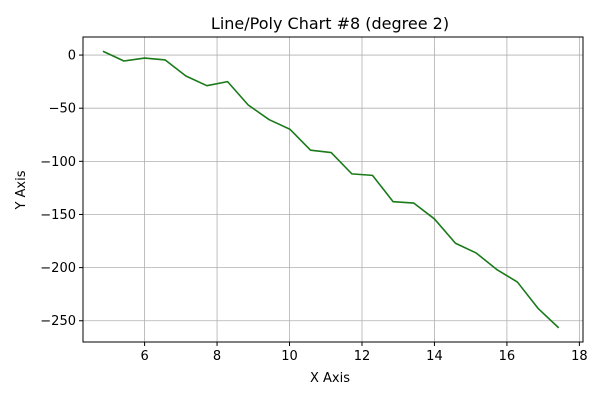 The width and height of the screenshot is (600, 400). What do you see at coordinates (362, 356) in the screenshot?
I see `x-tick-label: 12` at bounding box center [362, 356].